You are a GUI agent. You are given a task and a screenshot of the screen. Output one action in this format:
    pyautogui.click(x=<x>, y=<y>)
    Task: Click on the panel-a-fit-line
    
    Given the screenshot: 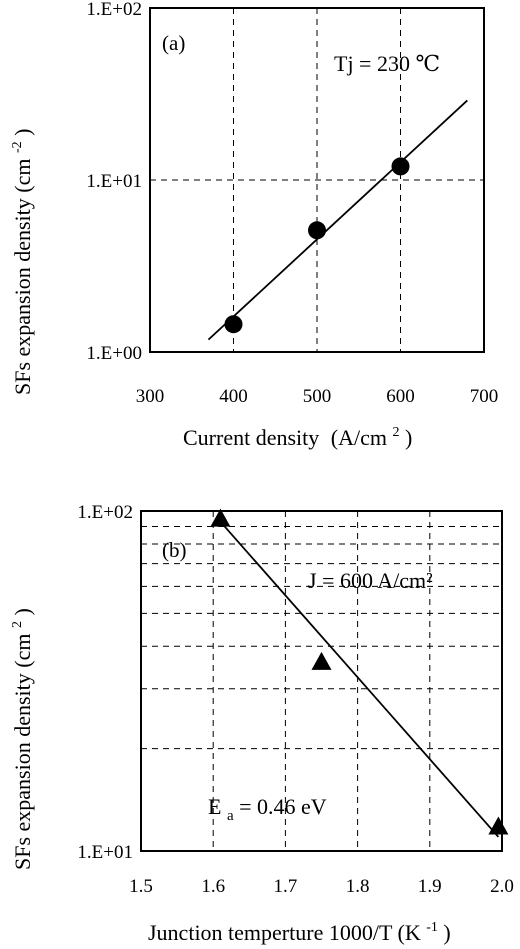 What is the action you would take?
    pyautogui.click(x=337, y=220)
    